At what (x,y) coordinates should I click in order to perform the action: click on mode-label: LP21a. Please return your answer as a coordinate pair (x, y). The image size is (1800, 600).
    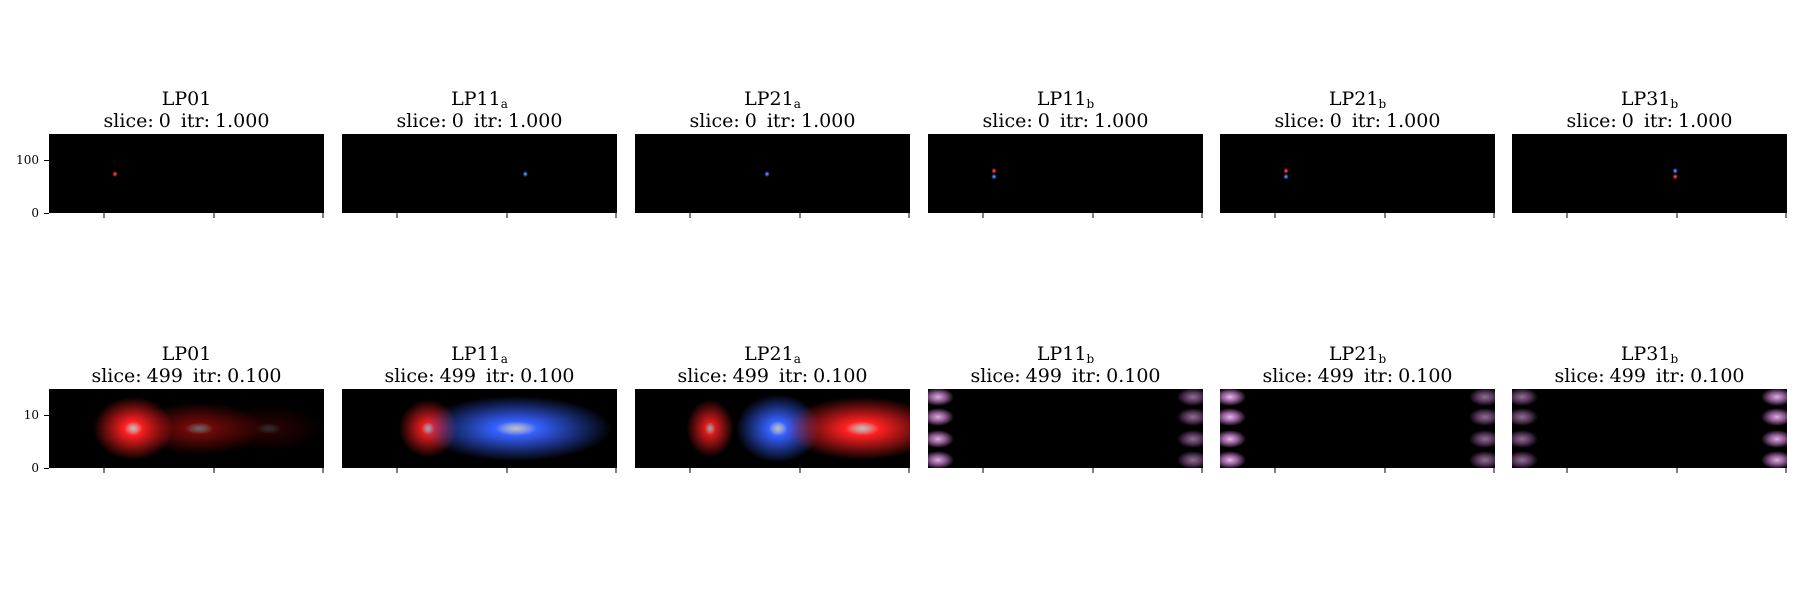
    Looking at the image, I should click on (772, 354).